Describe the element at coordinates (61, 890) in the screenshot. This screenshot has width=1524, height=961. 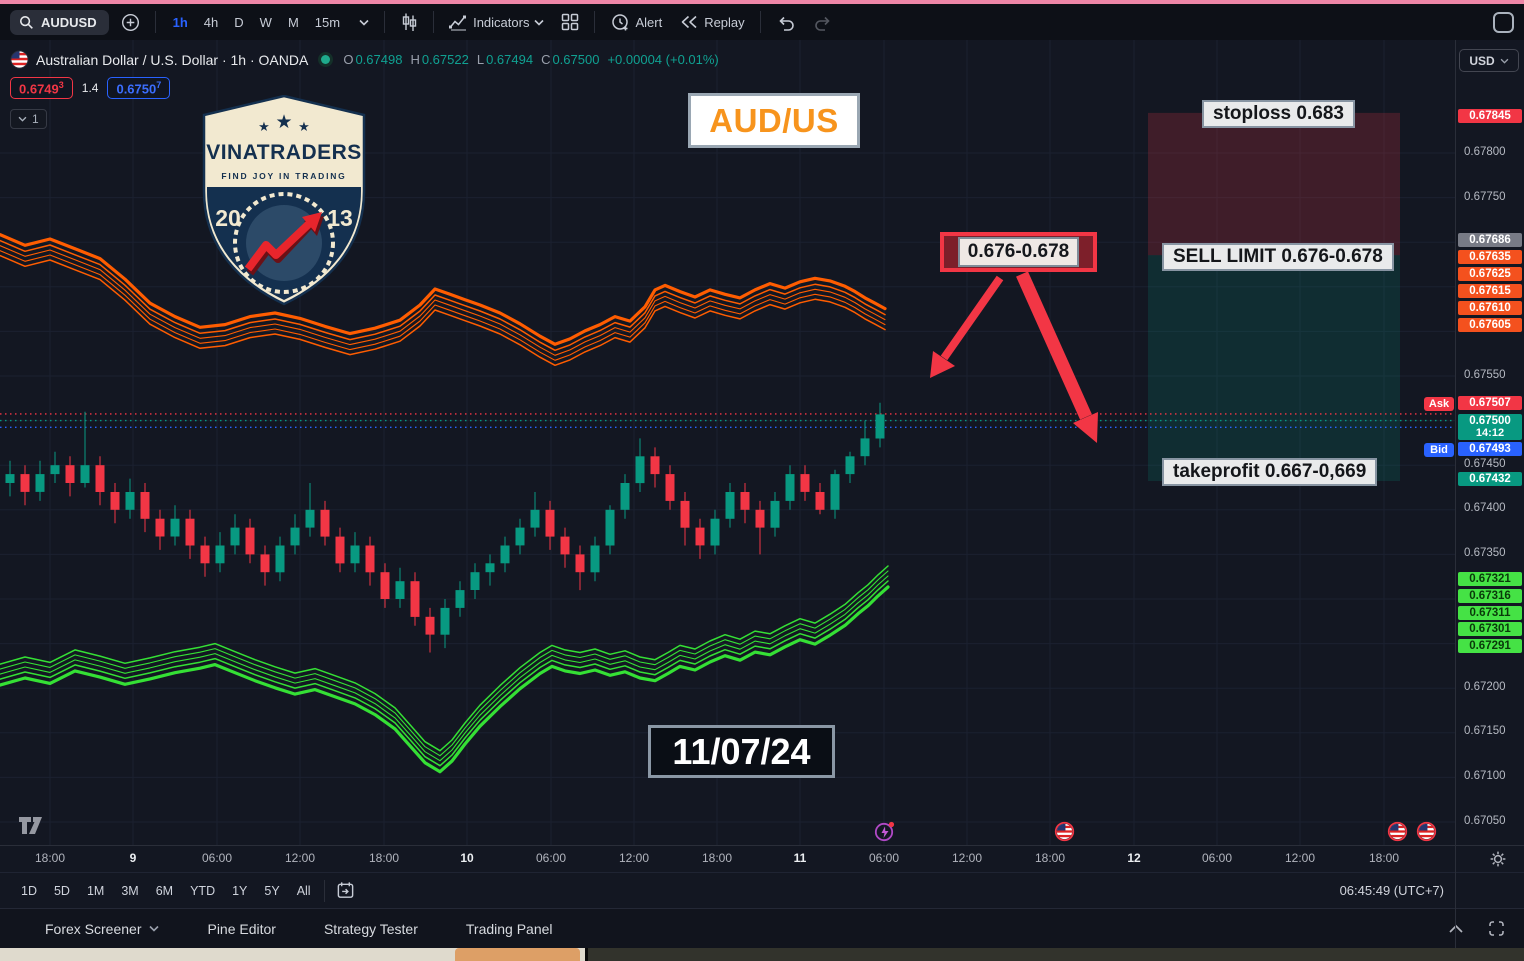
I see `range-5D: 5D` at that location.